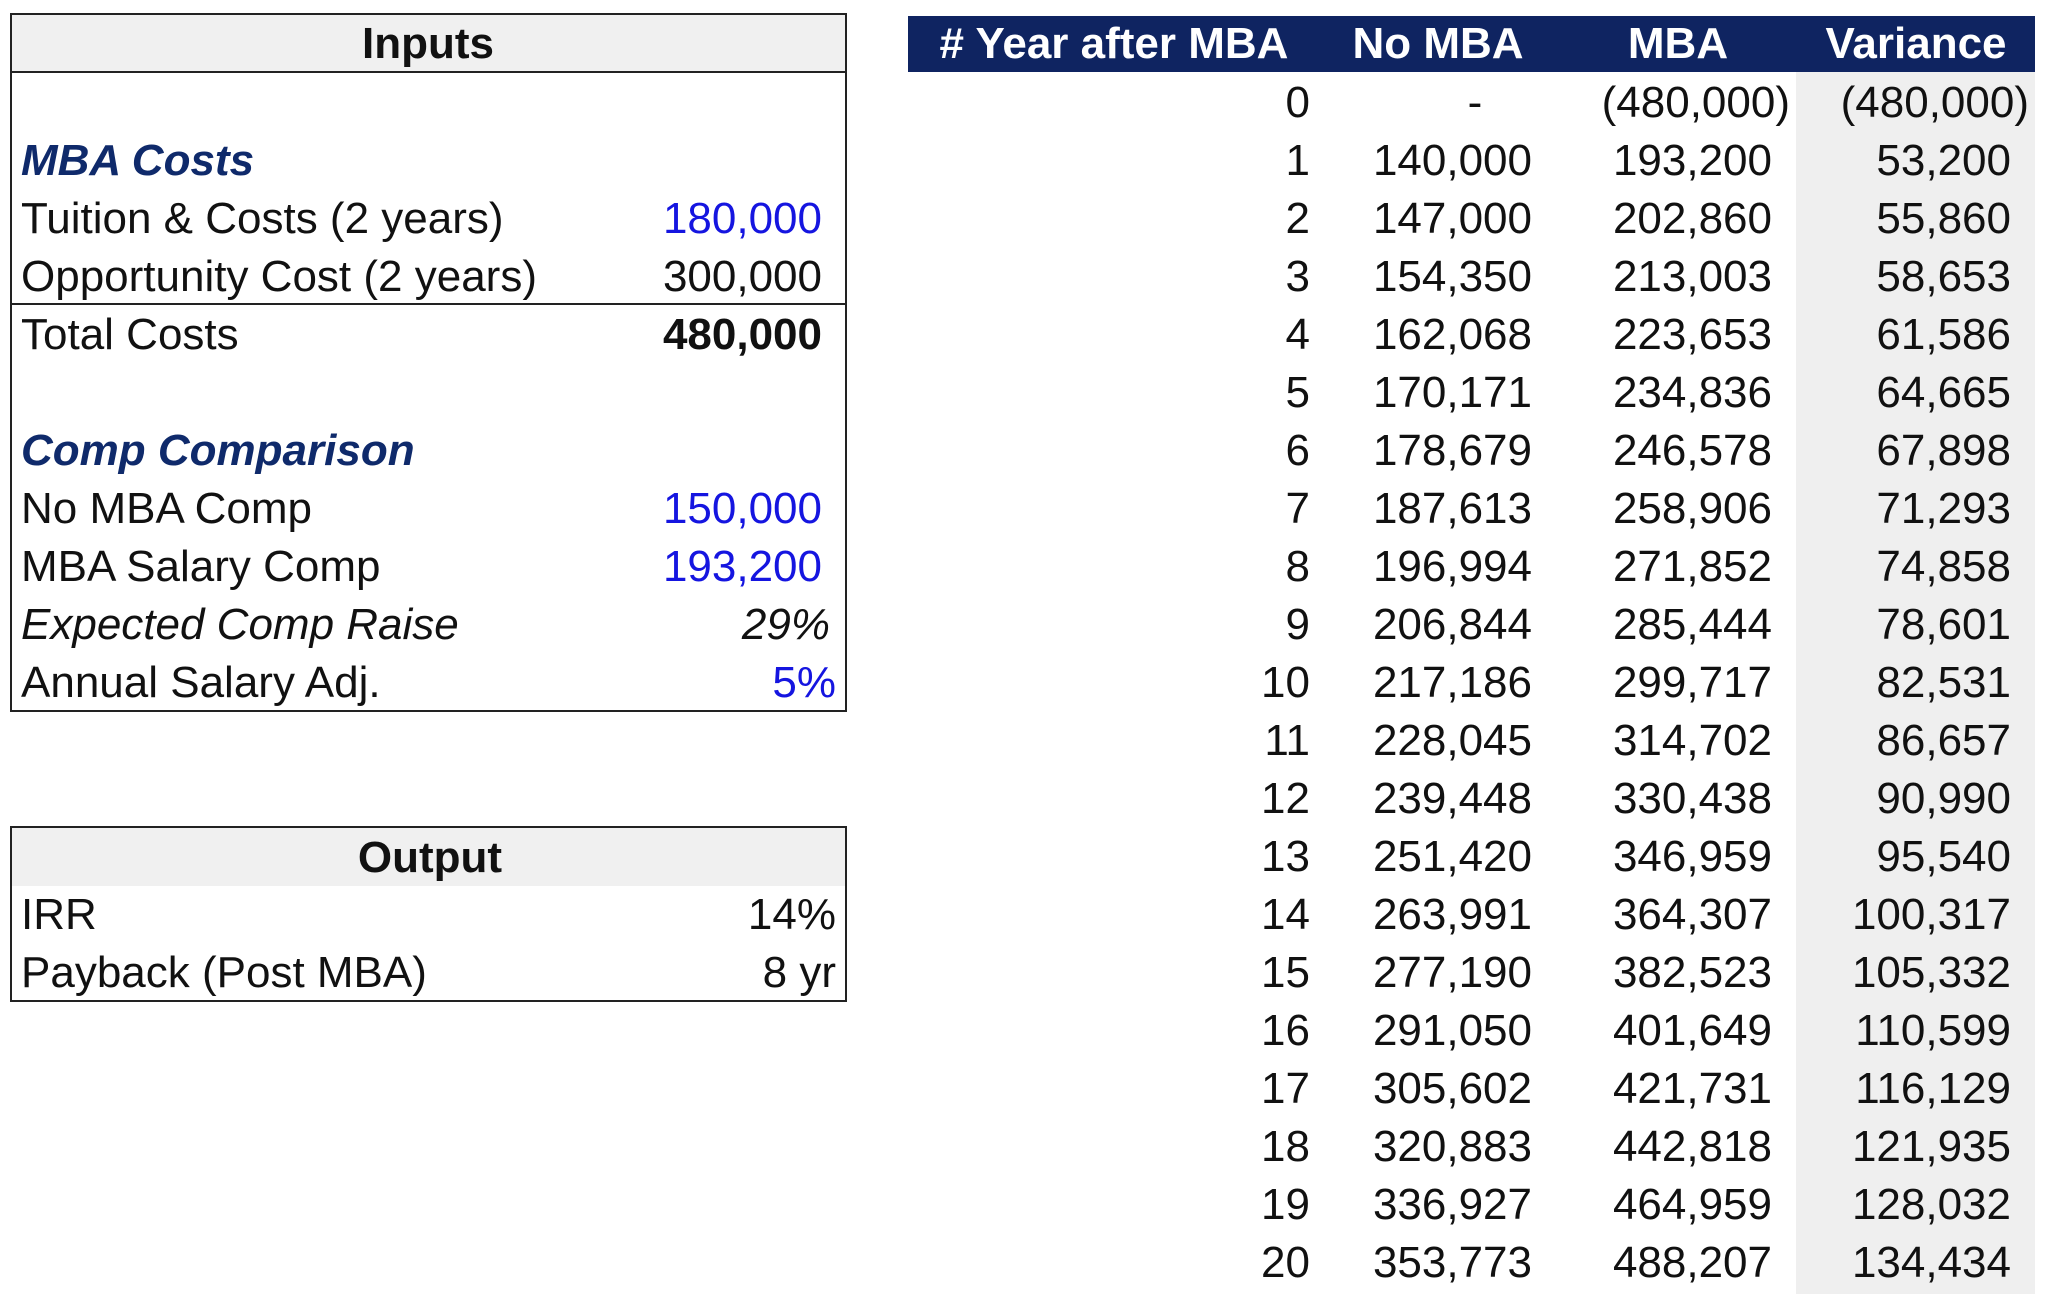 The height and width of the screenshot is (1308, 2048). I want to click on input-value: 5%, so click(804, 682).